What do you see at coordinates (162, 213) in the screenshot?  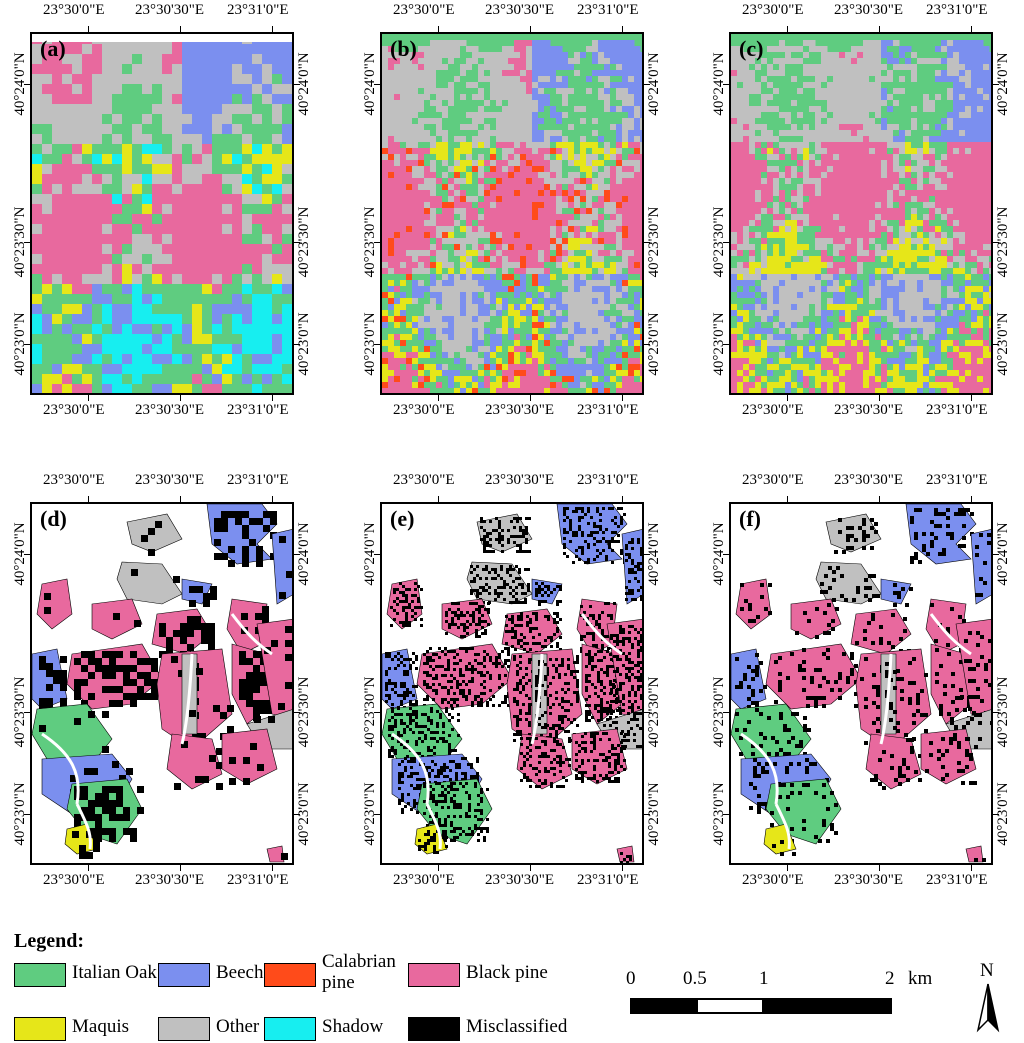 I see `map-panel-a: (a)` at bounding box center [162, 213].